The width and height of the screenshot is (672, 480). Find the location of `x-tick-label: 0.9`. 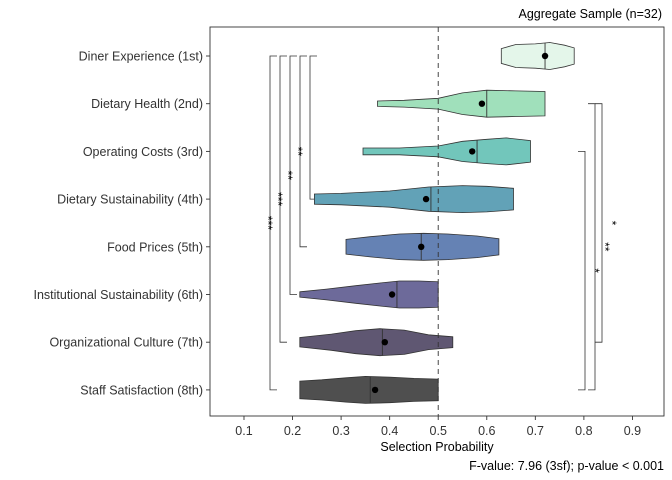

x-tick-label: 0.9 is located at coordinates (632, 431).